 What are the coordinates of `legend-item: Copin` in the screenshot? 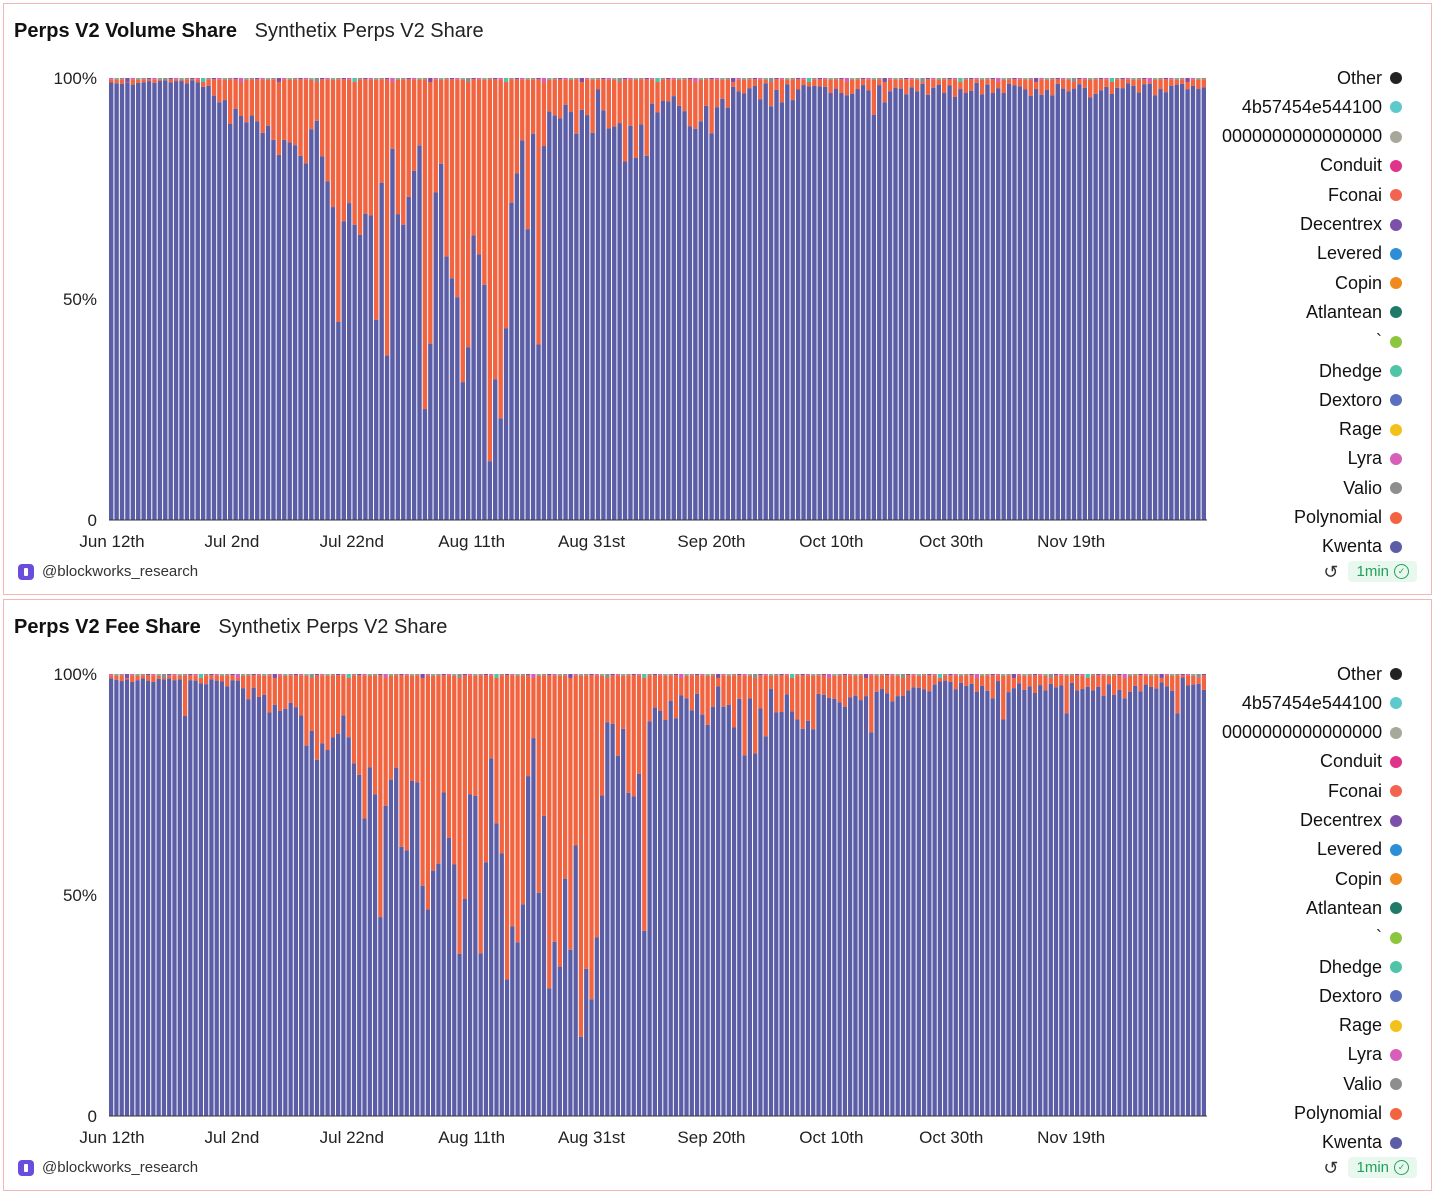 It's located at (1307, 879).